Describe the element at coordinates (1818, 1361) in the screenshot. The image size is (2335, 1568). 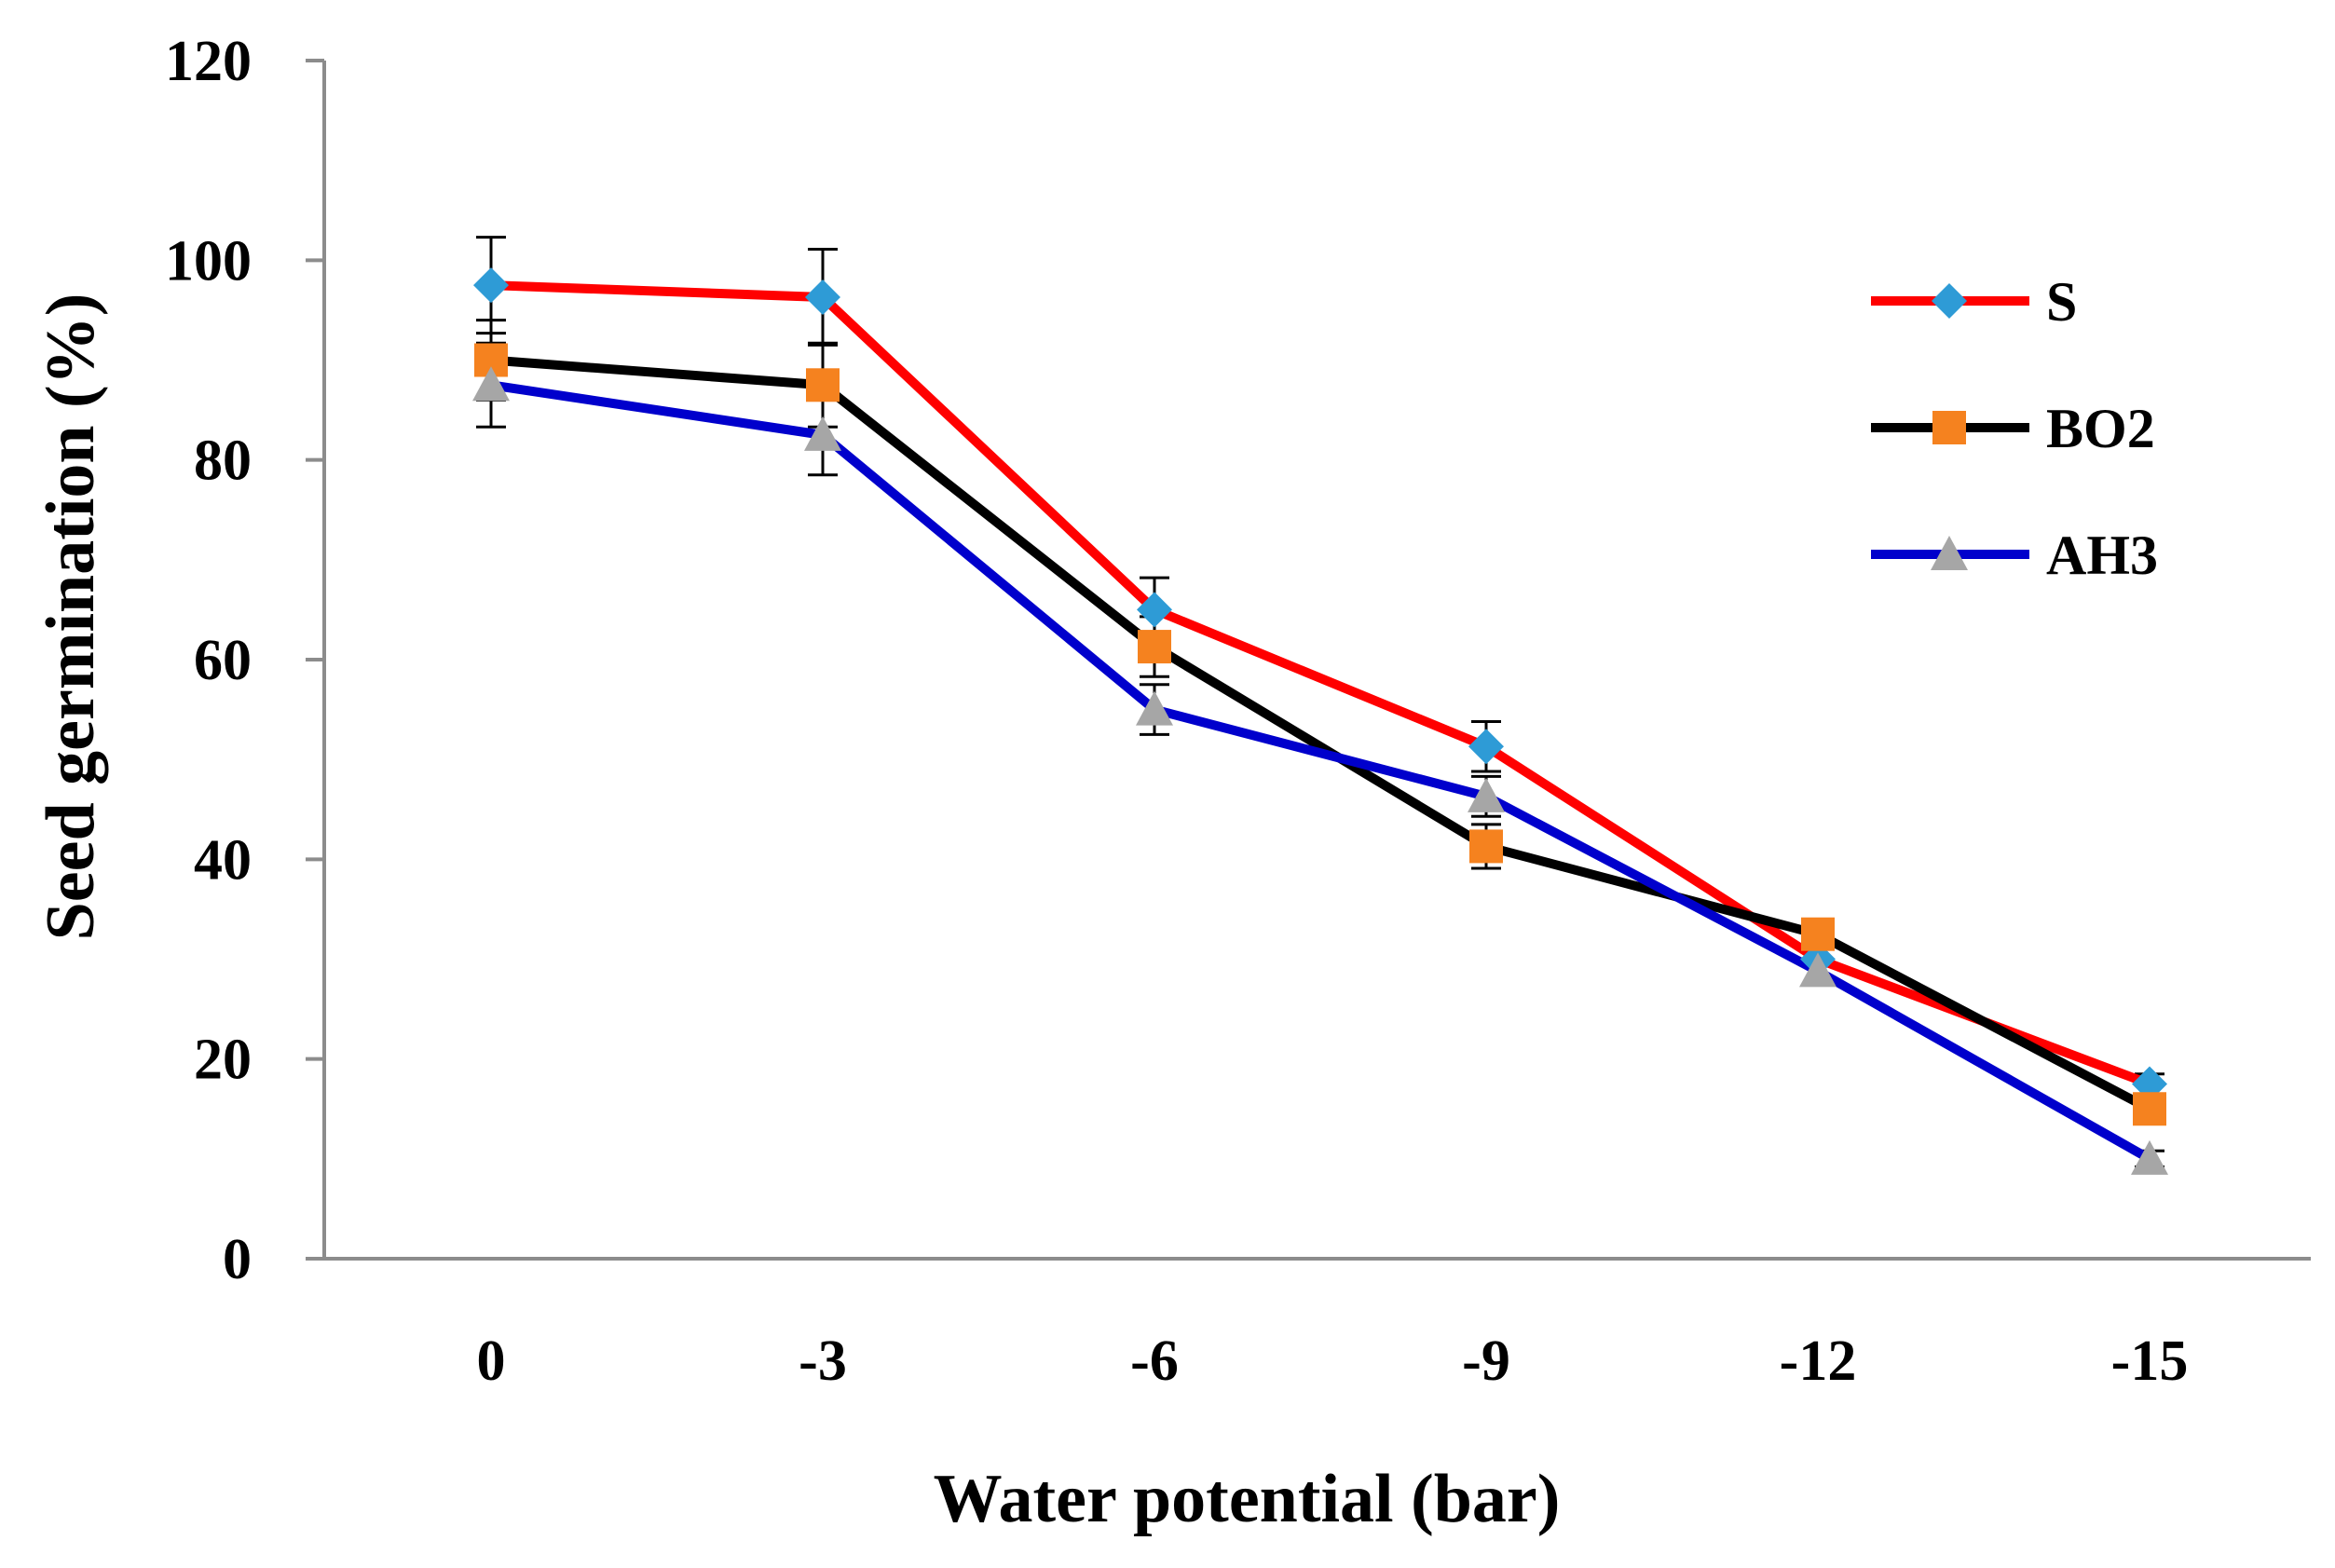
I see `x-tick-label: -12` at that location.